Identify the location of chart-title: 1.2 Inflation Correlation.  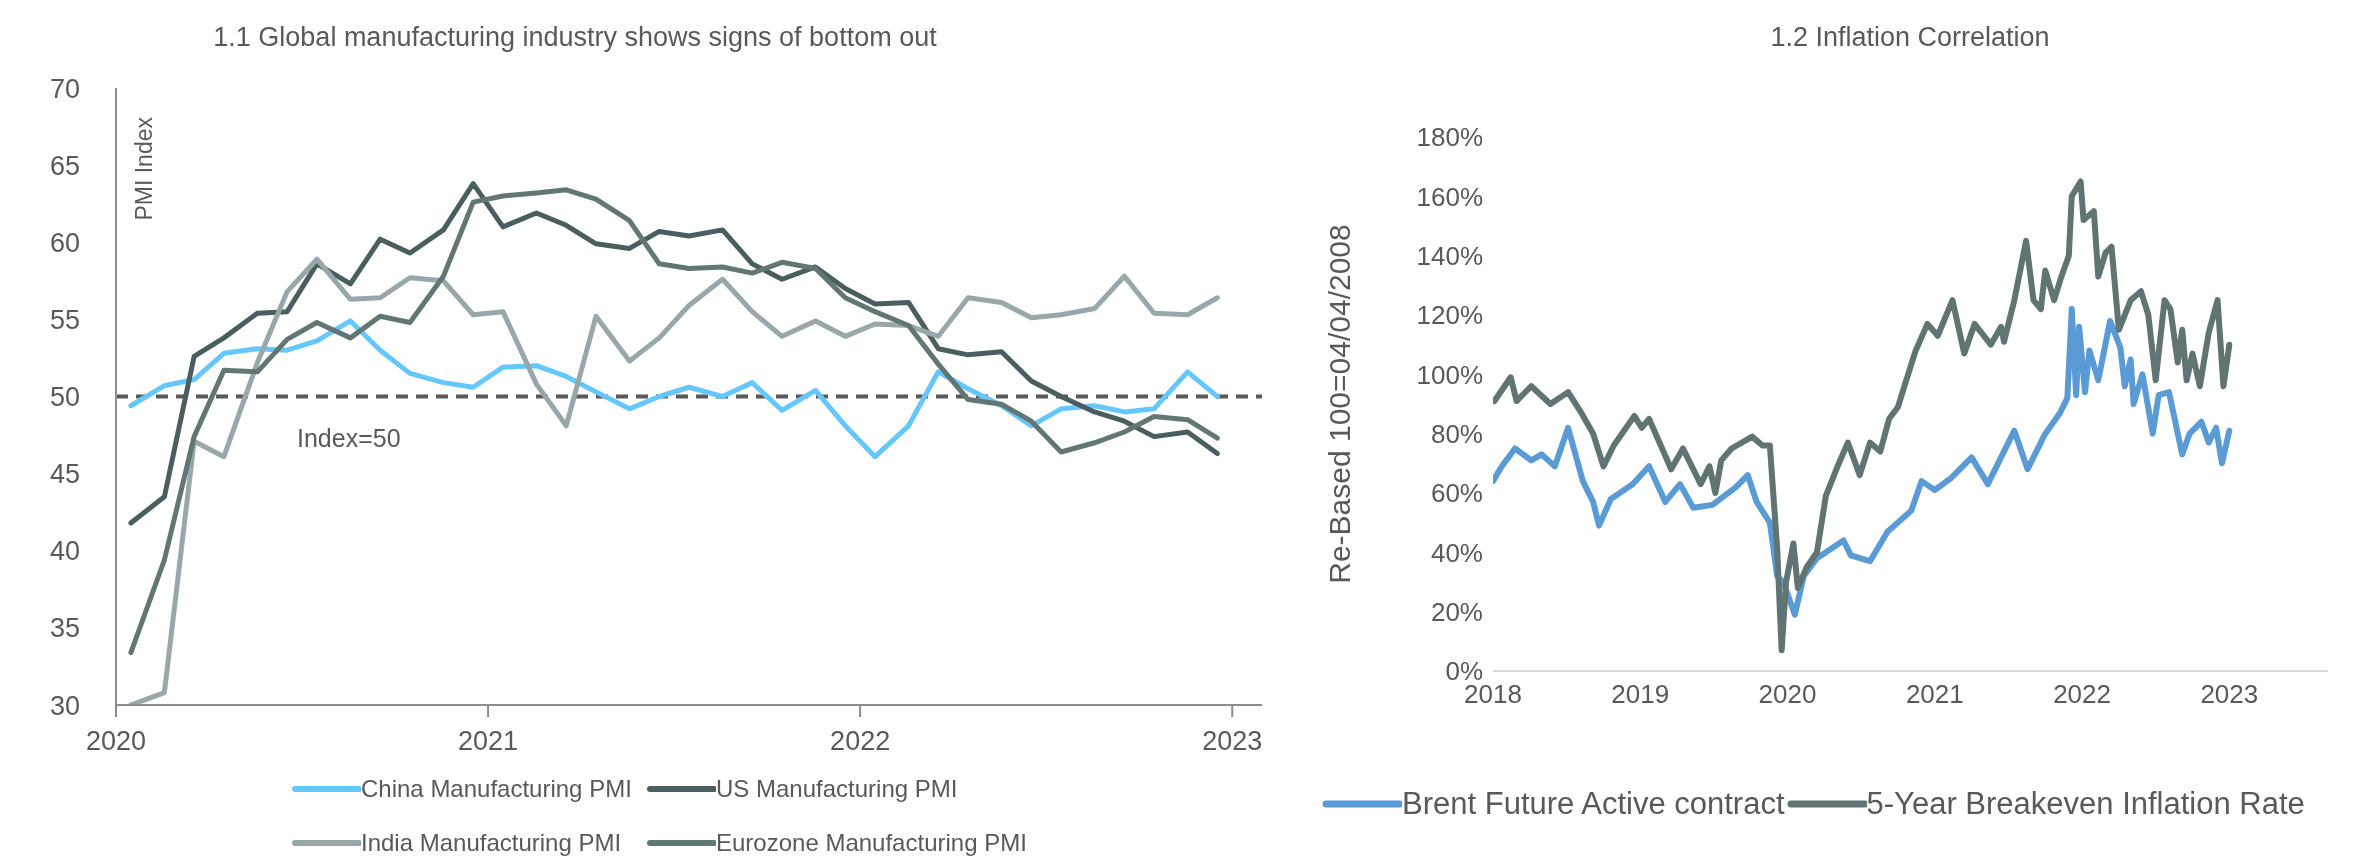
(1910, 37).